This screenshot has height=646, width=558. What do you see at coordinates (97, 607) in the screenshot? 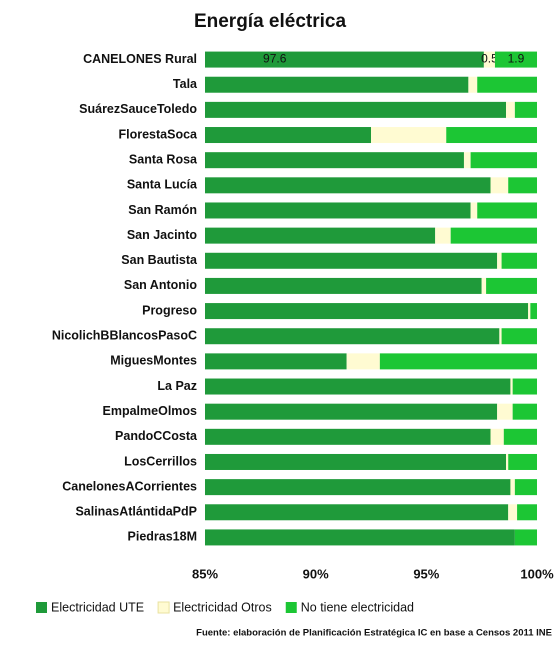
I see `legend-label: Electricidad UTE` at bounding box center [97, 607].